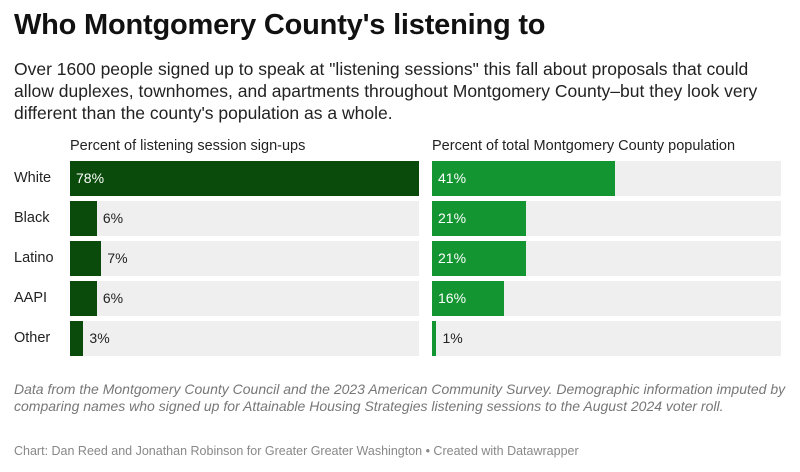 This screenshot has width=800, height=472. What do you see at coordinates (479, 258) in the screenshot?
I see `population-bar-latino` at bounding box center [479, 258].